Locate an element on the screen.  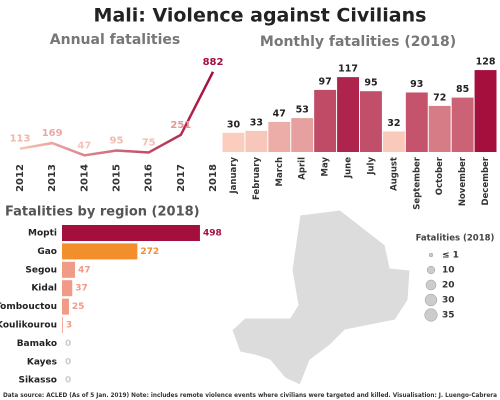
chart-title: Monthly fatalities (2018) is located at coordinates (358, 42).